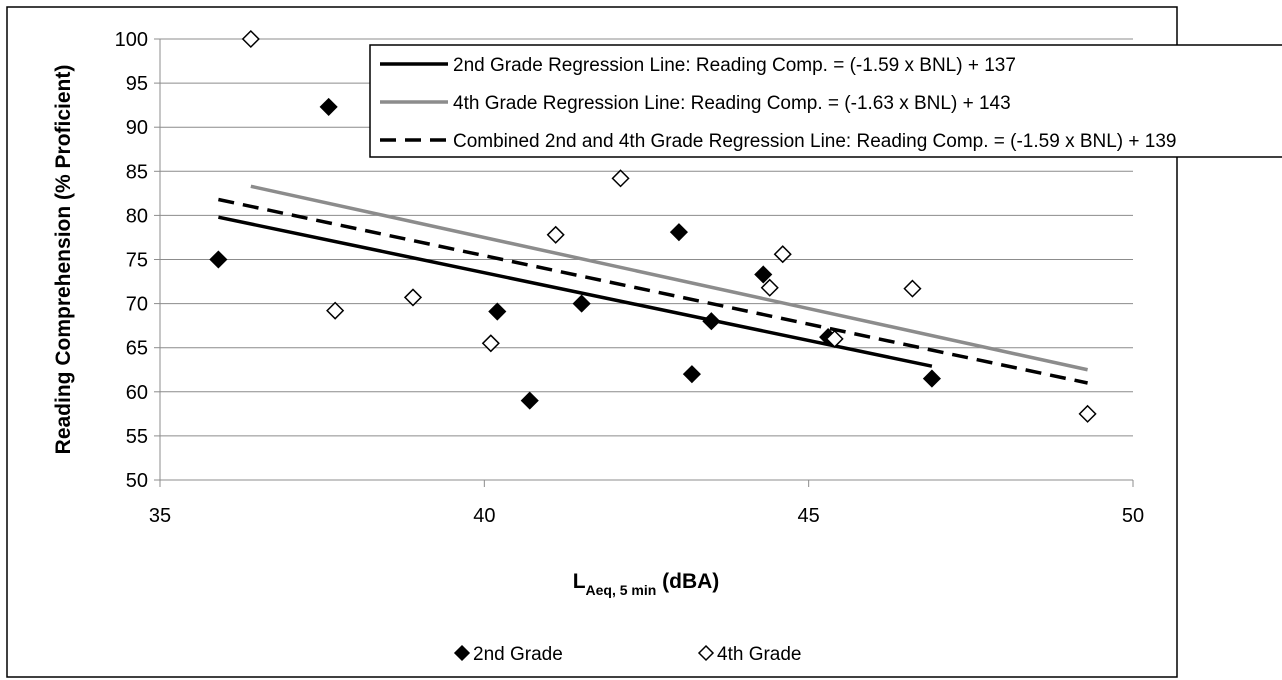 The height and width of the screenshot is (680, 1282). What do you see at coordinates (131, 40) in the screenshot?
I see `y-tick-label: 100` at bounding box center [131, 40].